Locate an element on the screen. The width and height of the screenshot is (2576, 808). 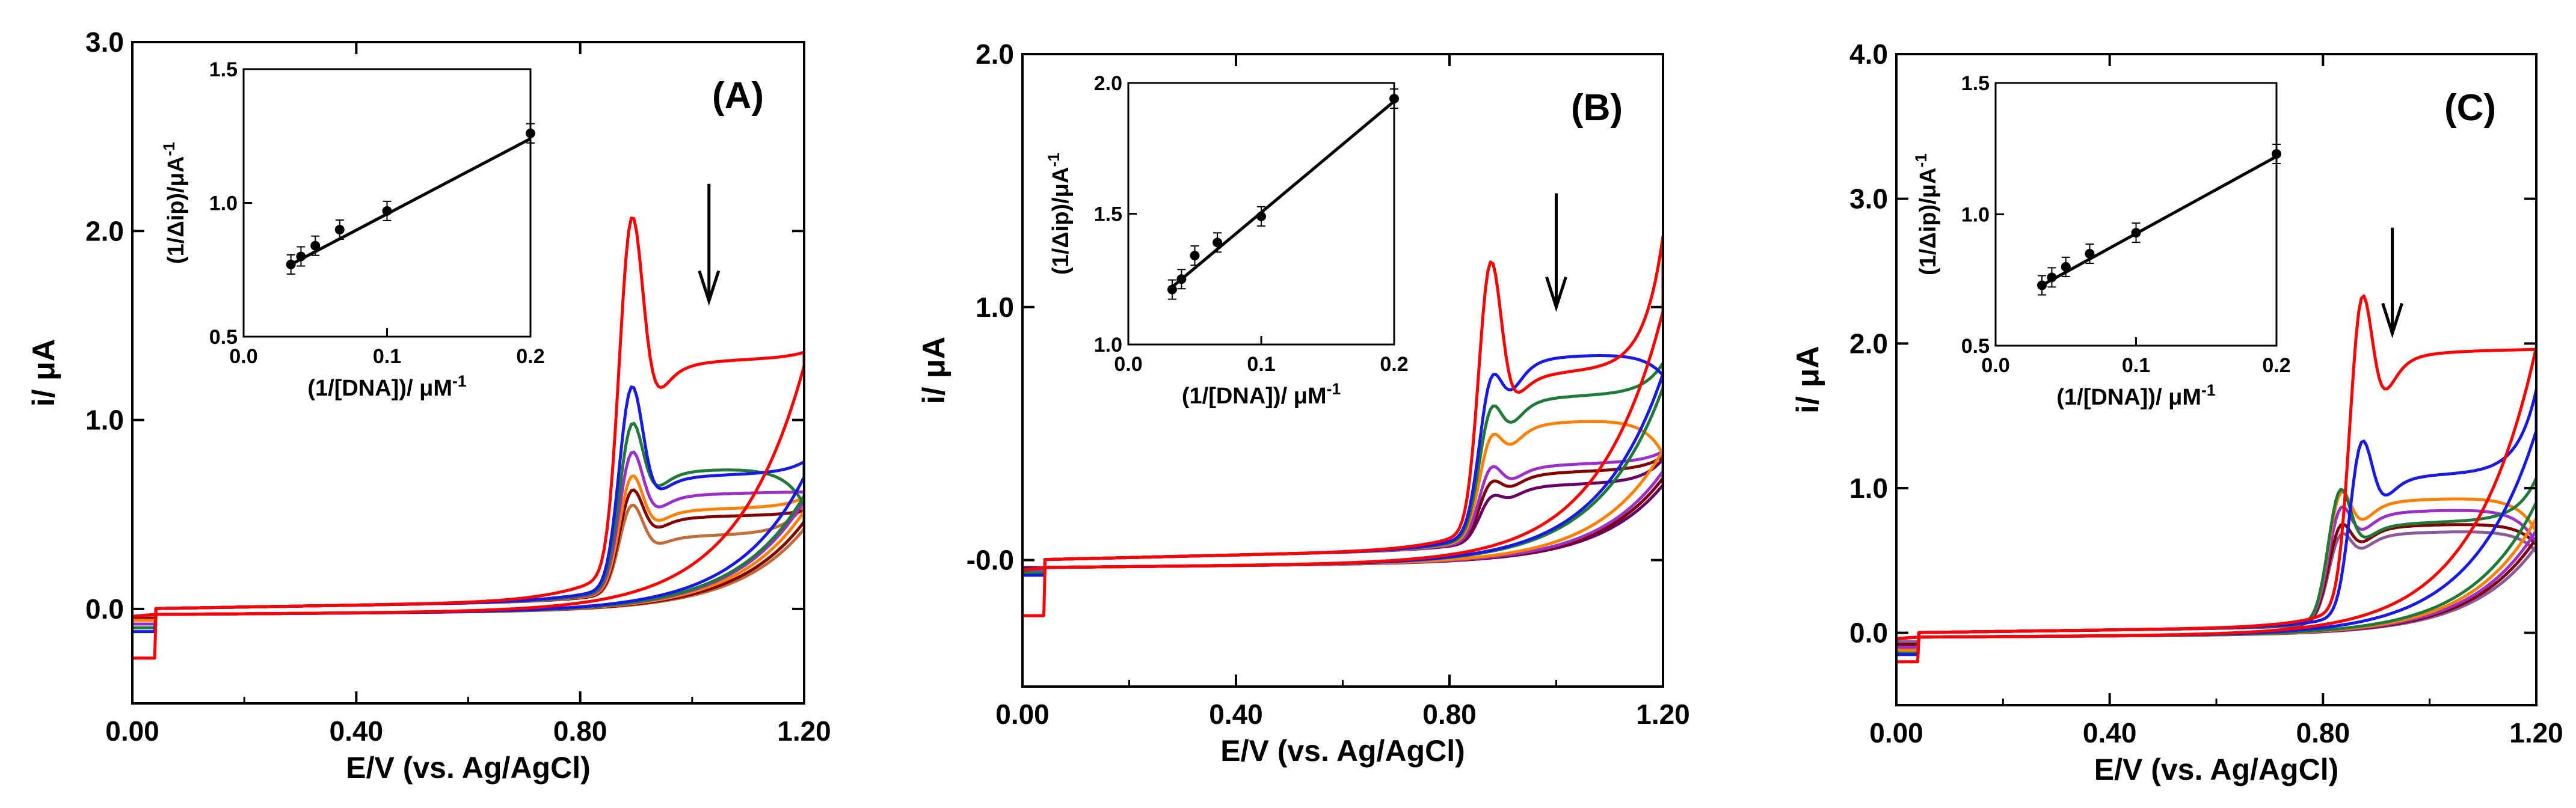
inset-y-tick-label: 2.0 is located at coordinates (1108, 83).